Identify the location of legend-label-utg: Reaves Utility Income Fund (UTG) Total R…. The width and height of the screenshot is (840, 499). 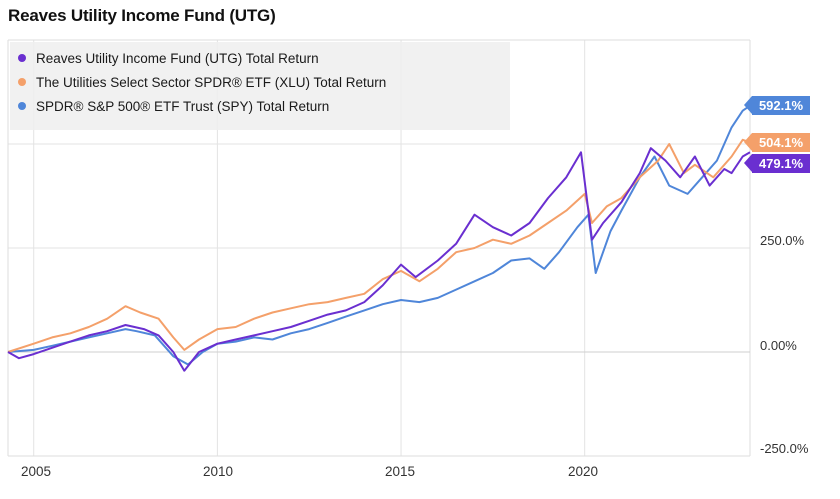
(177, 58).